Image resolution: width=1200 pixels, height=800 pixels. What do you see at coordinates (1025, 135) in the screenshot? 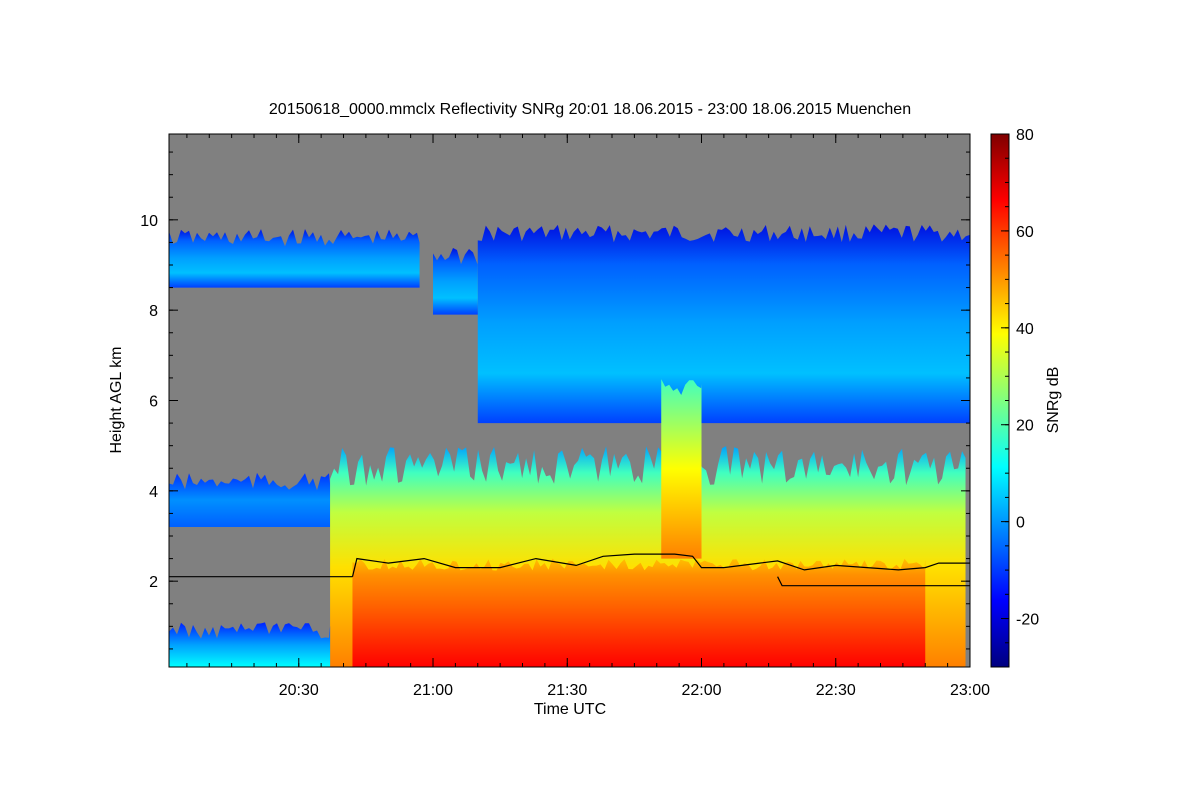
I see `colorbar-tick-label: 80` at bounding box center [1025, 135].